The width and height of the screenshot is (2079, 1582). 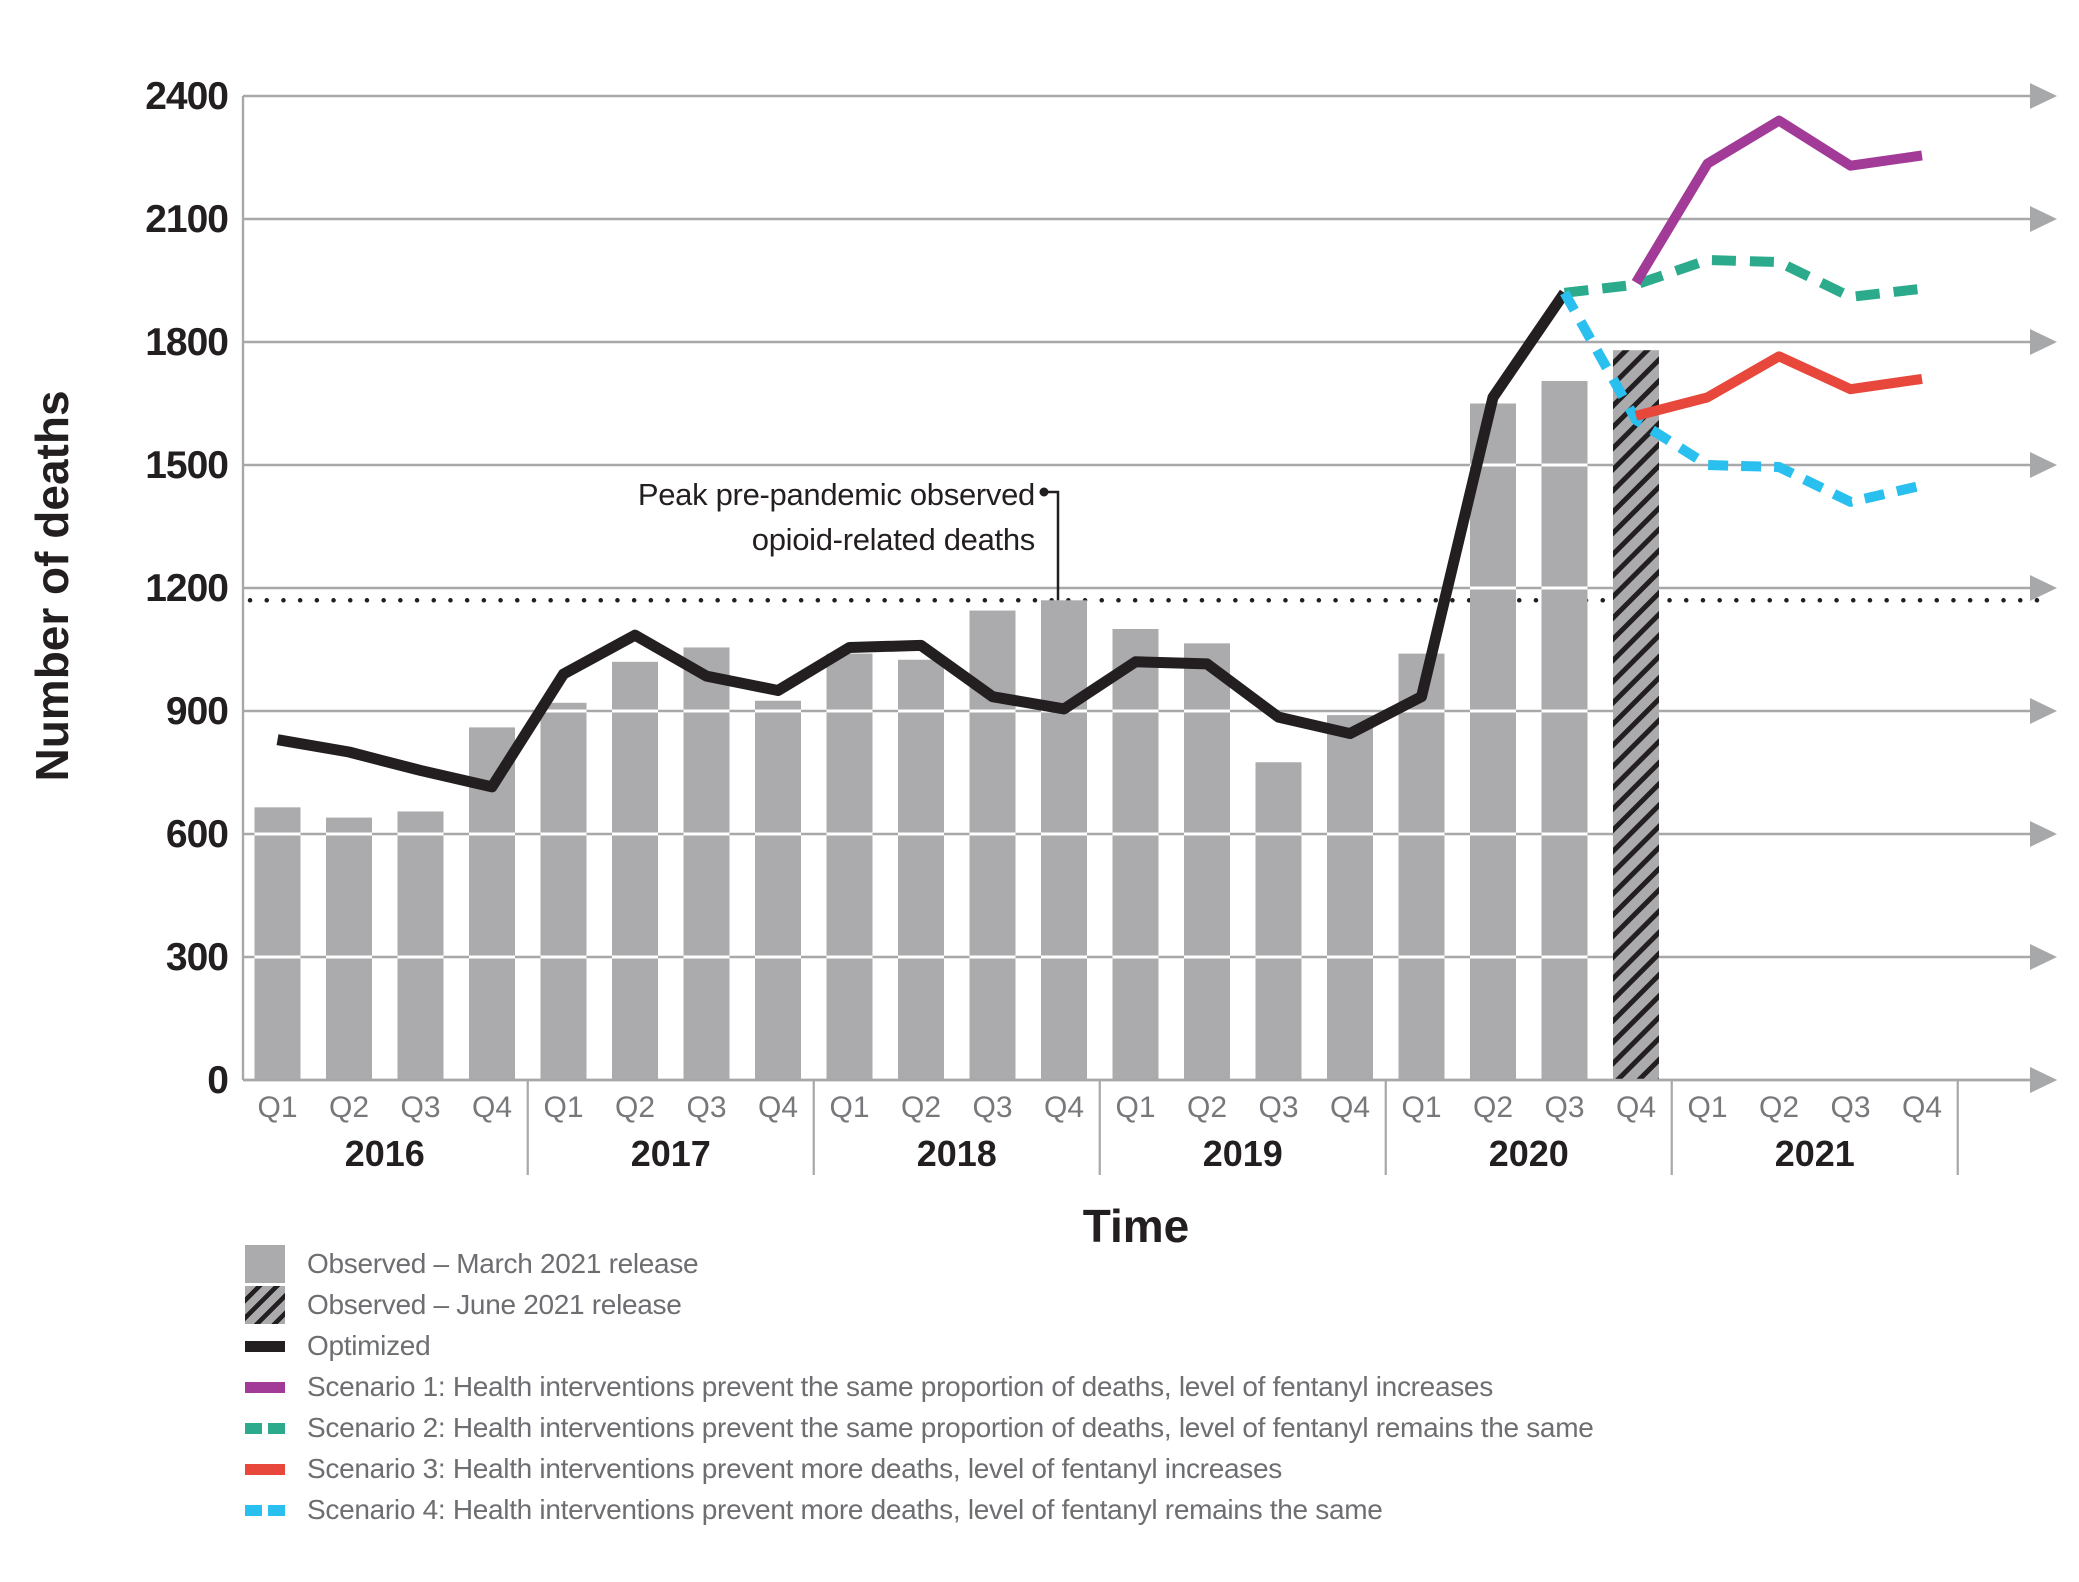 I want to click on y-tick-label: 600, so click(x=197, y=834).